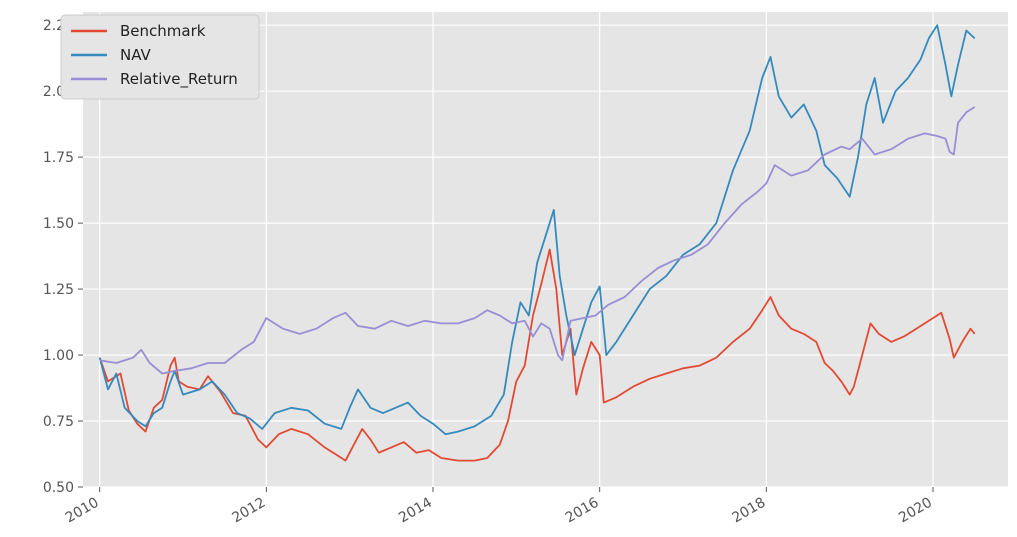 The image size is (1017, 537). What do you see at coordinates (179, 79) in the screenshot?
I see `legend-label: Relative_Return` at bounding box center [179, 79].